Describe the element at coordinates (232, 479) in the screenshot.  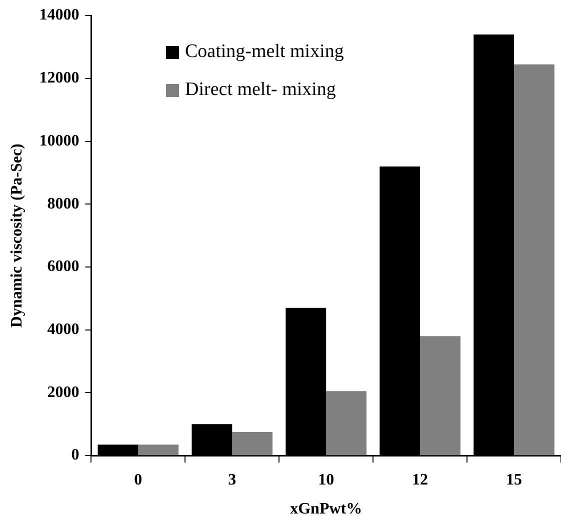
I see `x-tick-label: 3` at that location.